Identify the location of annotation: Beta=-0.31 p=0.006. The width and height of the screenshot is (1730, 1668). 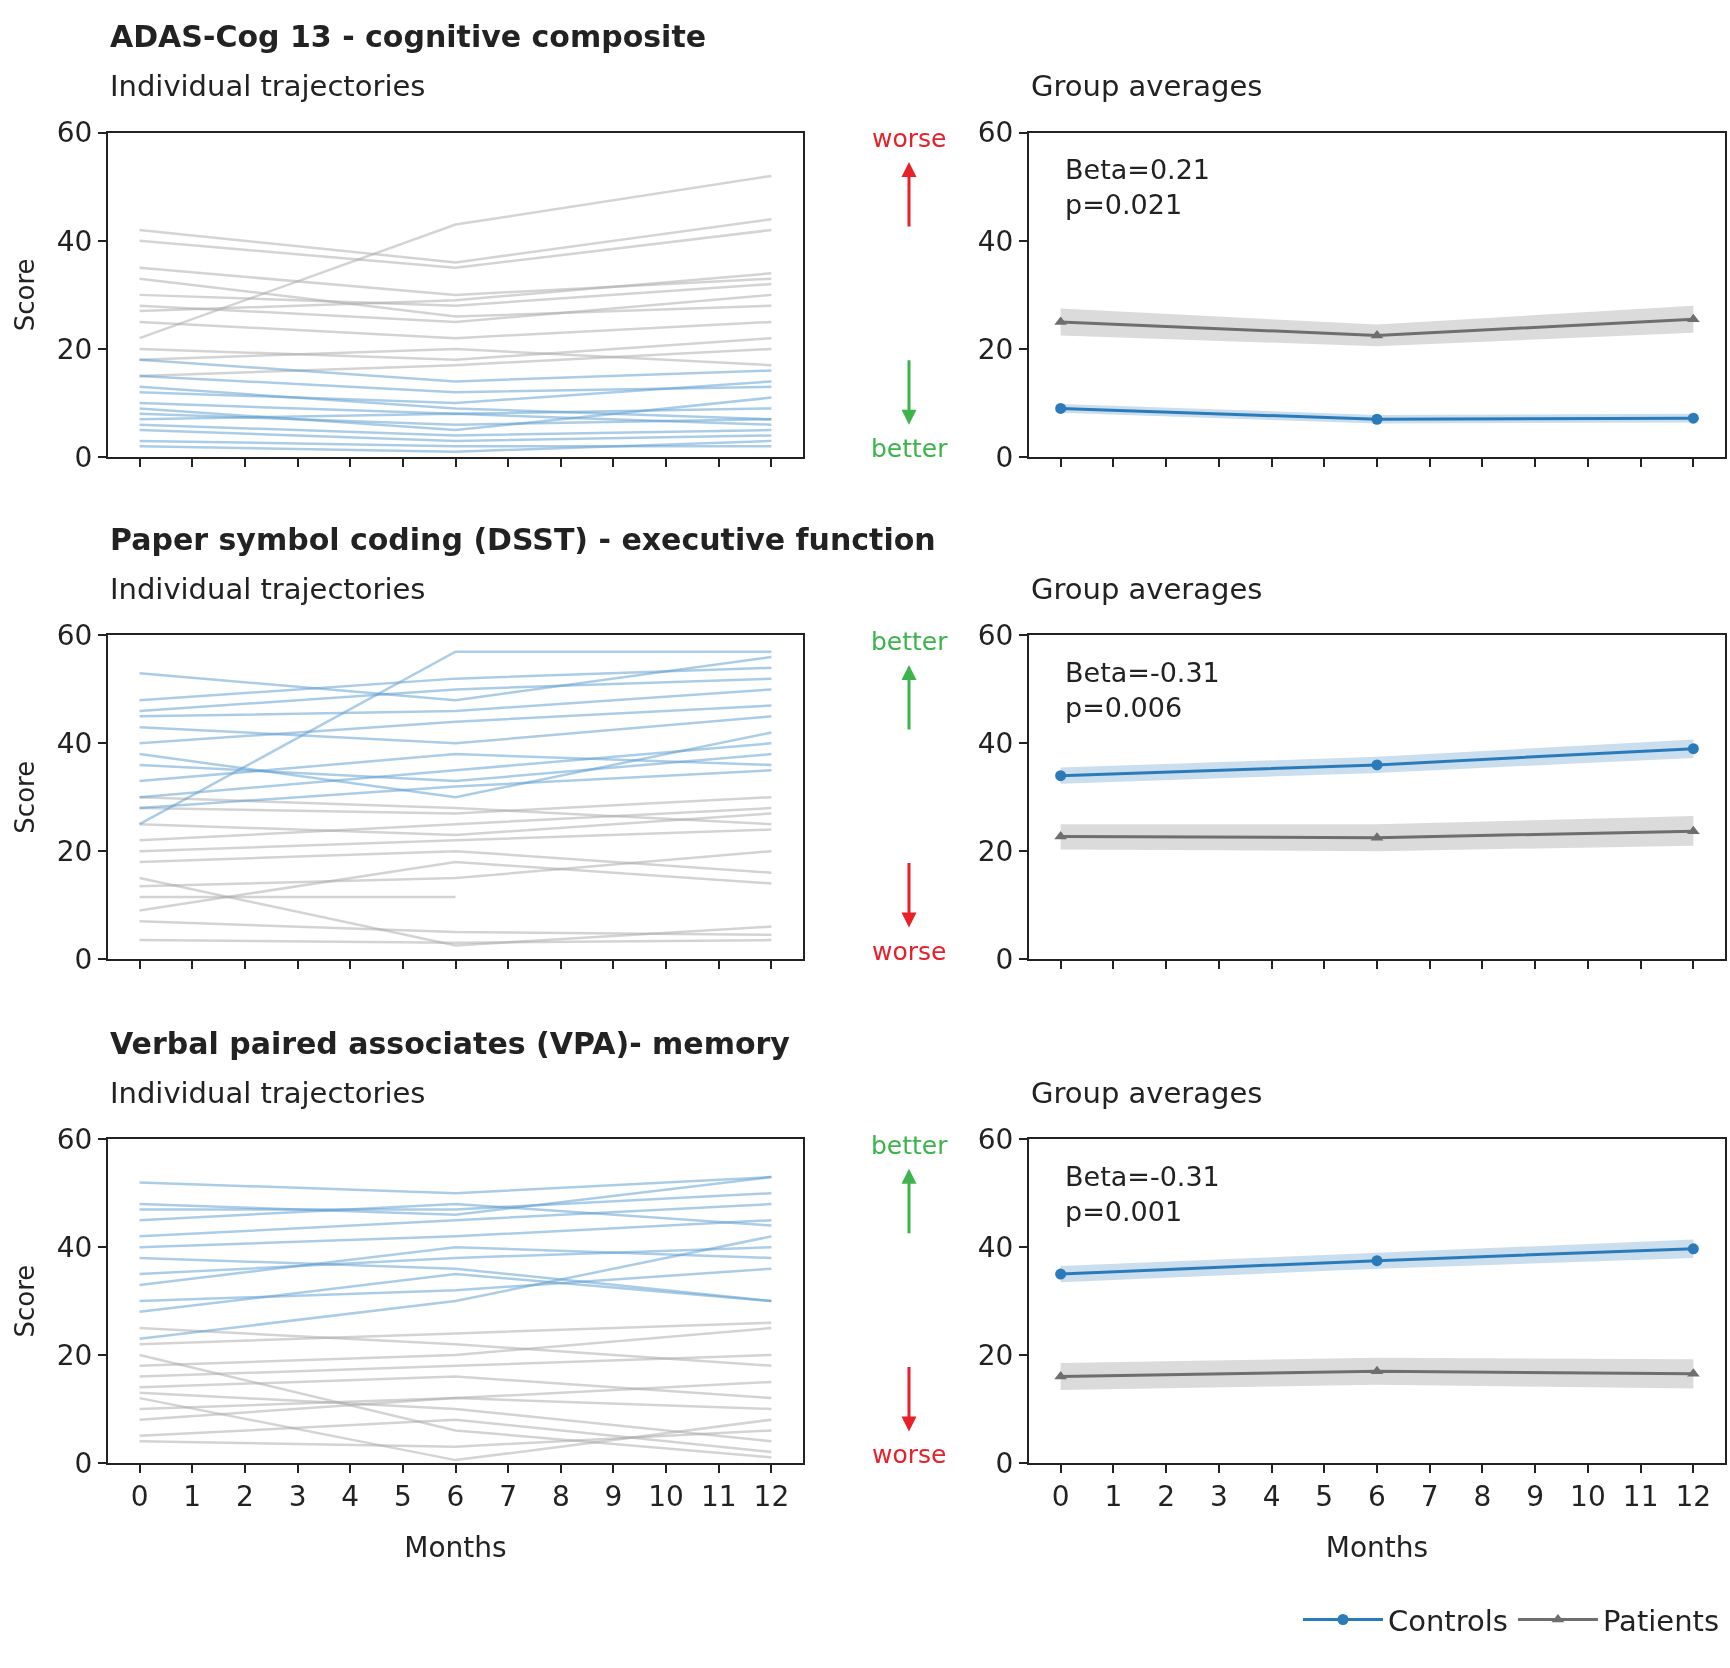
(1142, 690).